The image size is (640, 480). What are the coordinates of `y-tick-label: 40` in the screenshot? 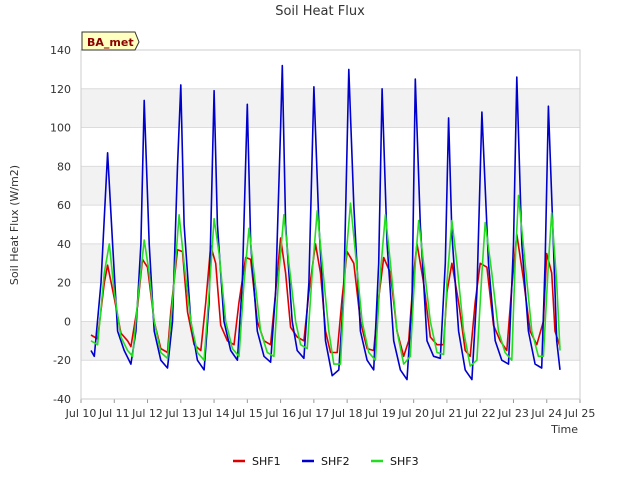 It's located at (64, 244).